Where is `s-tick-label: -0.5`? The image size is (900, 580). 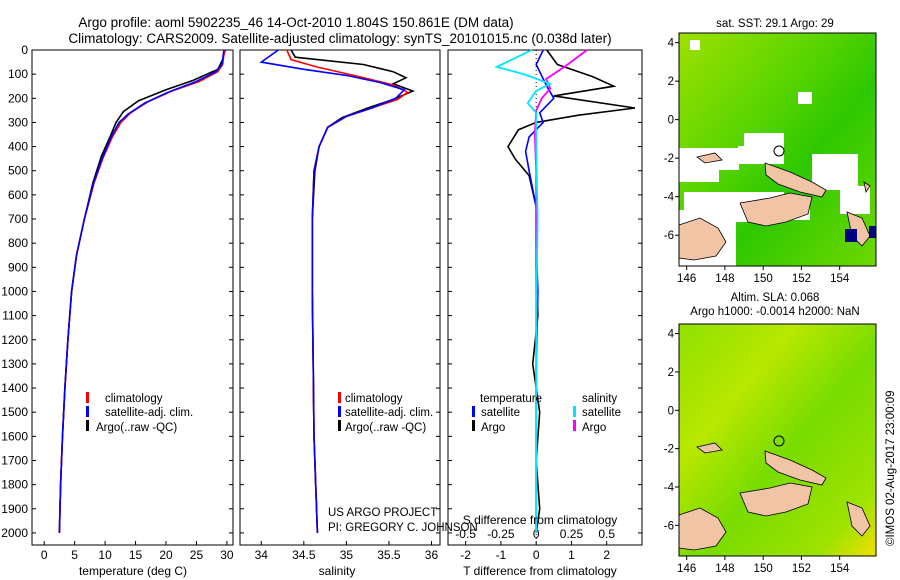 s-tick-label: -0.5 is located at coordinates (465, 534).